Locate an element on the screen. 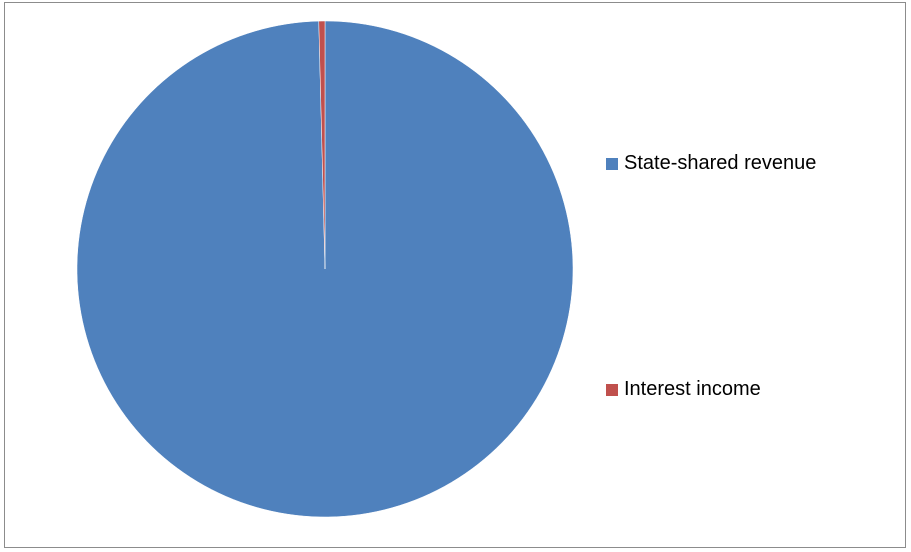  legend-item-interest-income: Interest income is located at coordinates (683, 389).